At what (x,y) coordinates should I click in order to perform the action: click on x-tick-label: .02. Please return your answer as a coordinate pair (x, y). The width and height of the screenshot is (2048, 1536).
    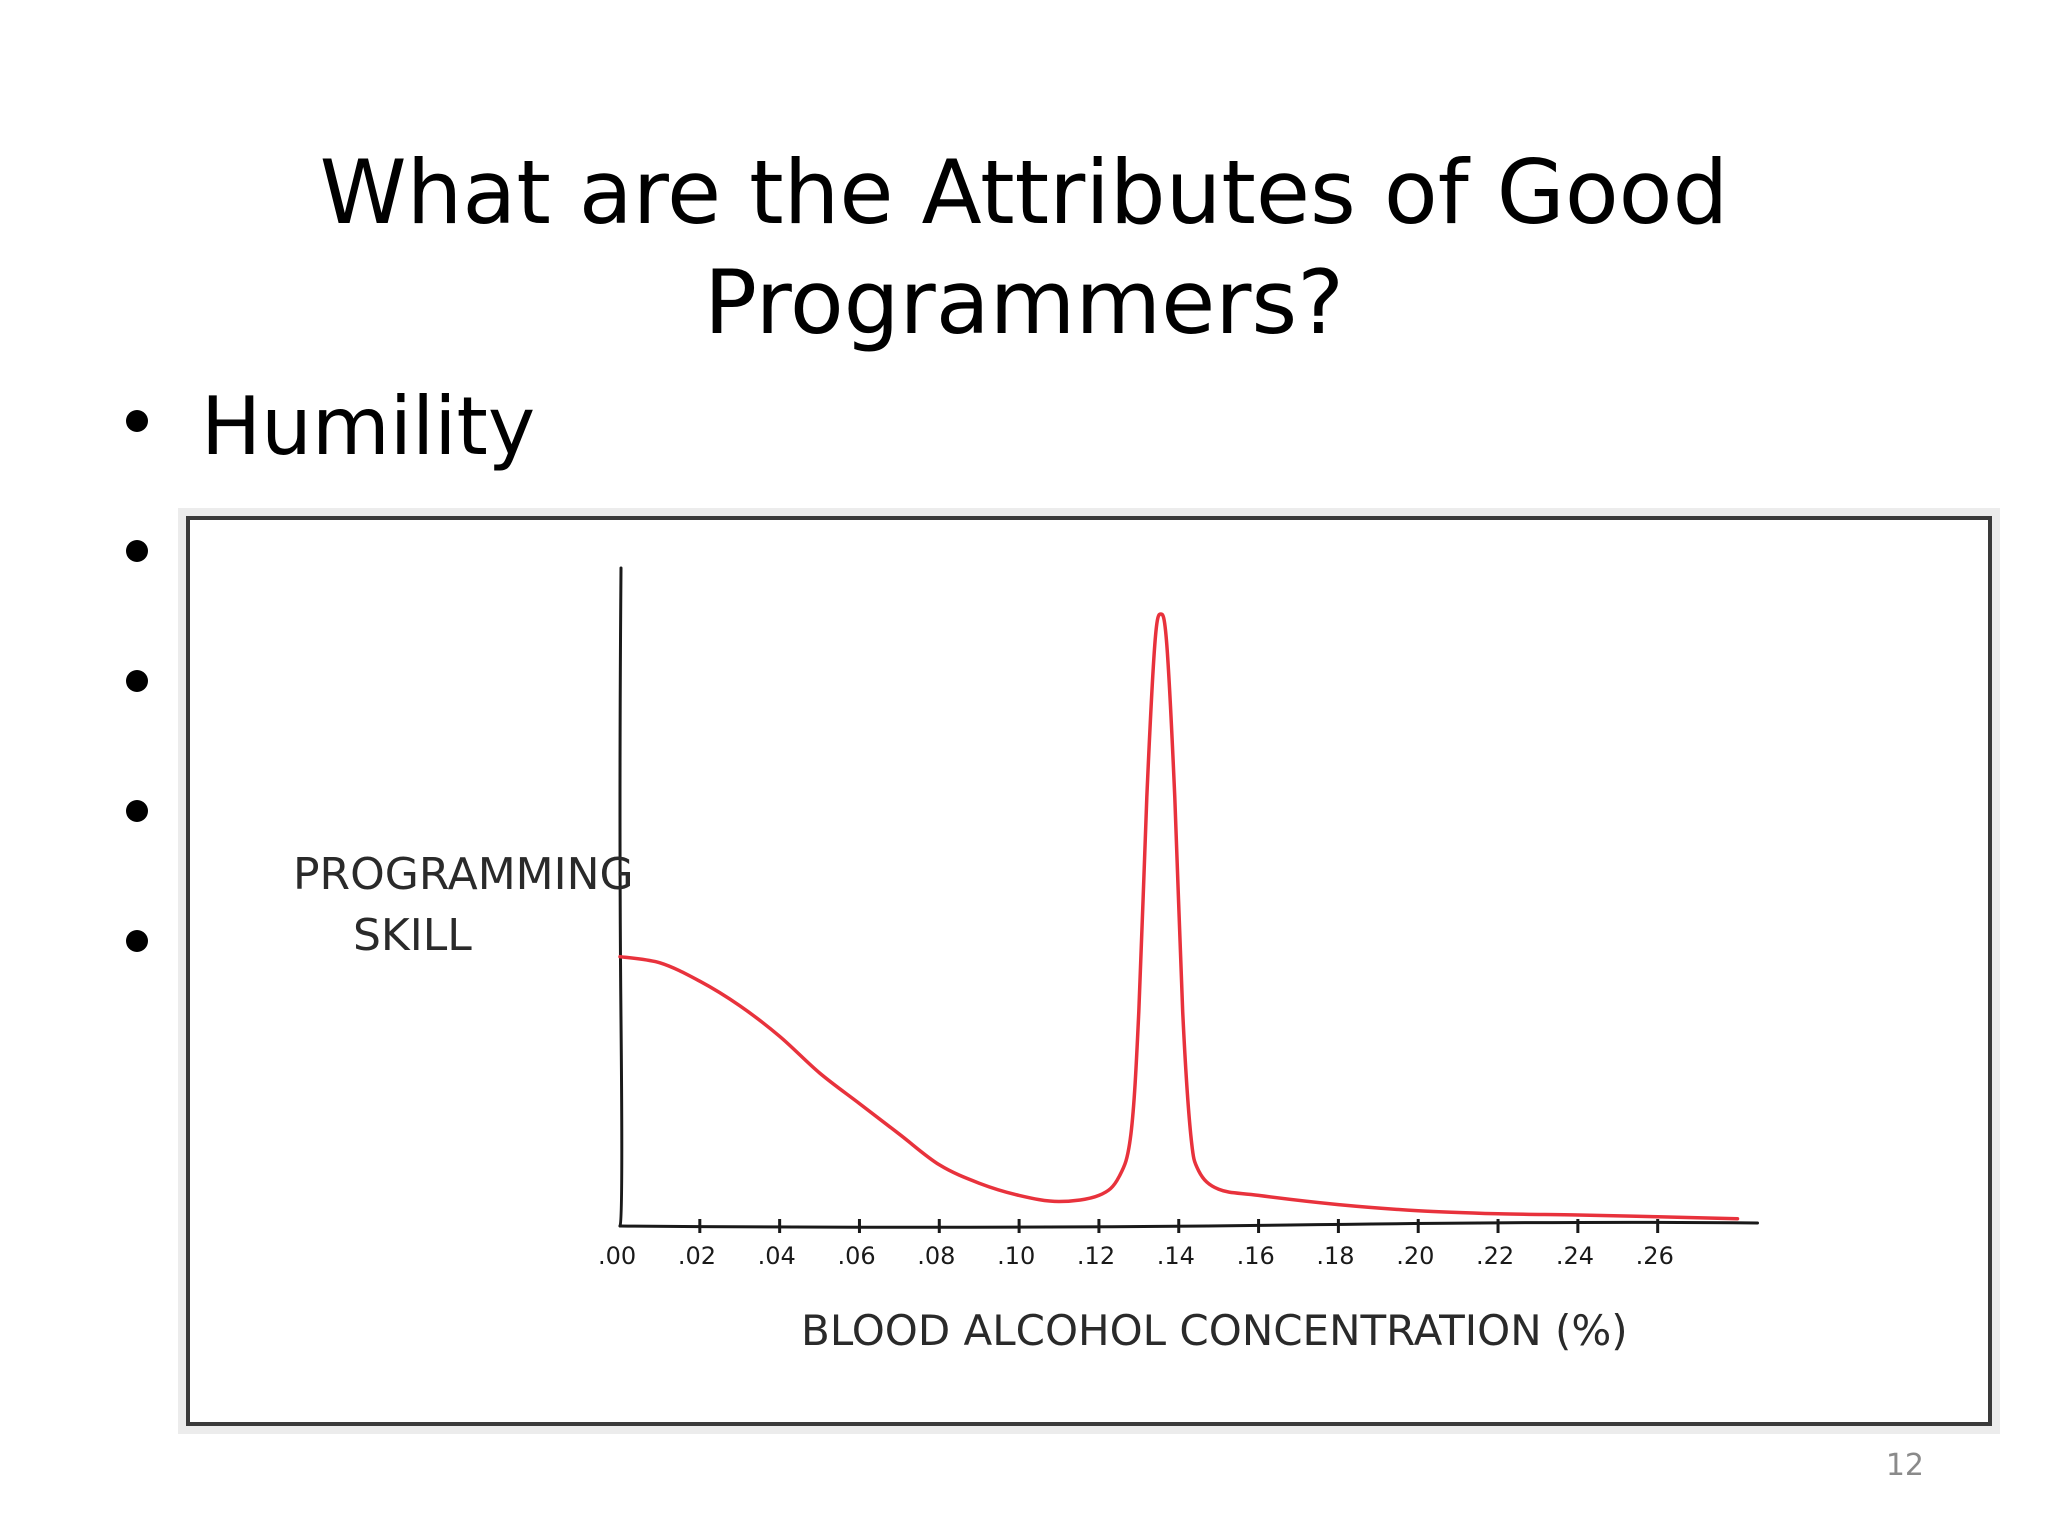
    Looking at the image, I should click on (697, 1256).